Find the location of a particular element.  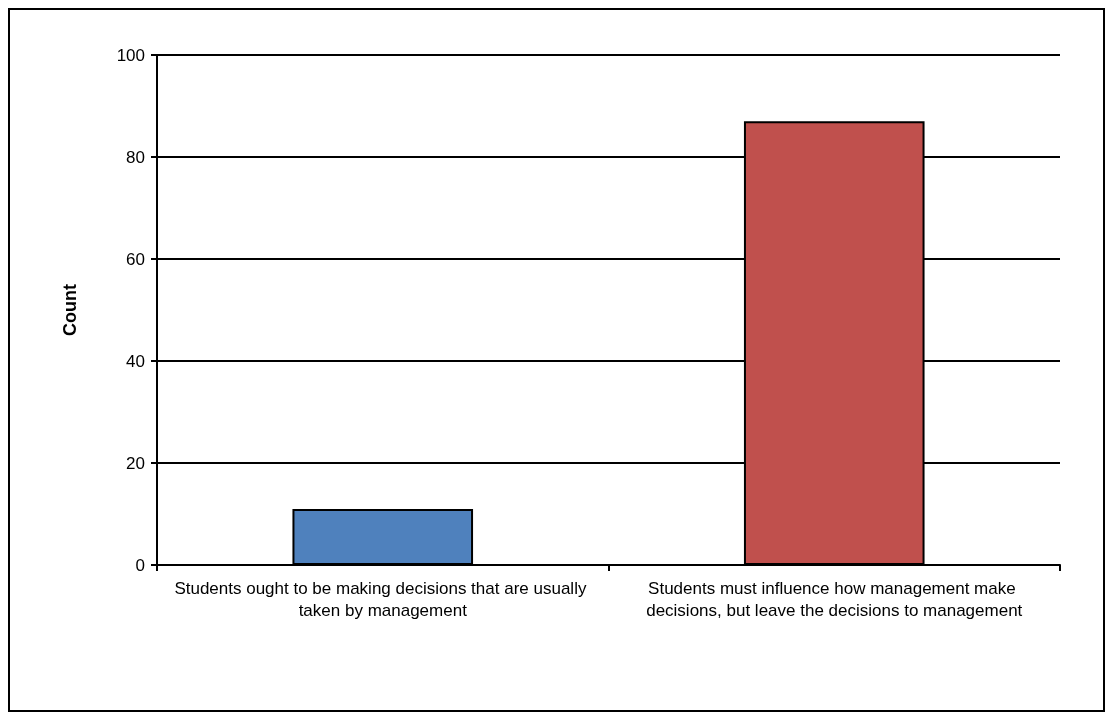

y-tick-label: 20 is located at coordinates (135, 463).